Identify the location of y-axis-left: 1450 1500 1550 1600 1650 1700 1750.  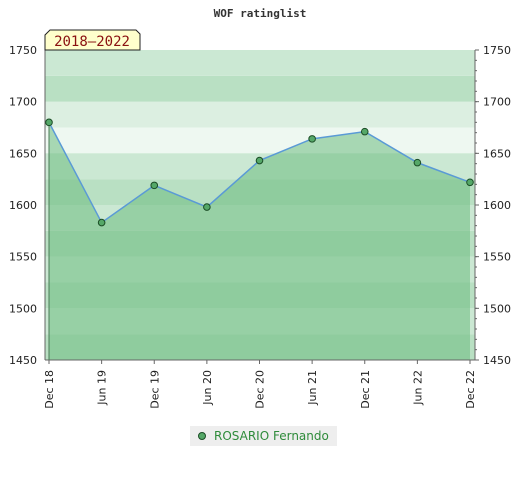
(23, 205).